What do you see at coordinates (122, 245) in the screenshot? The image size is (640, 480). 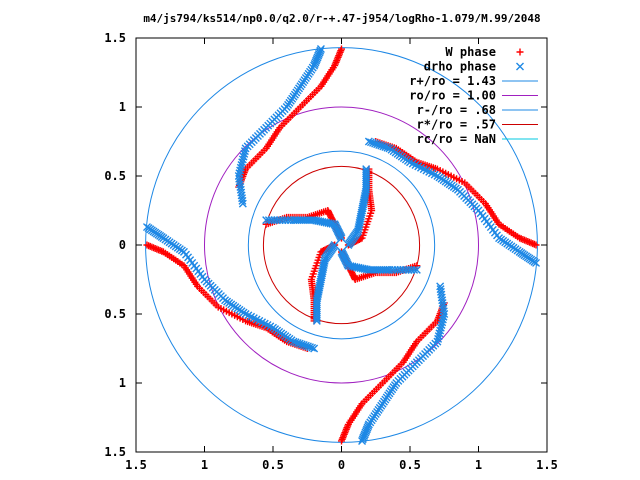 I see `y-tick-label: 0` at bounding box center [122, 245].